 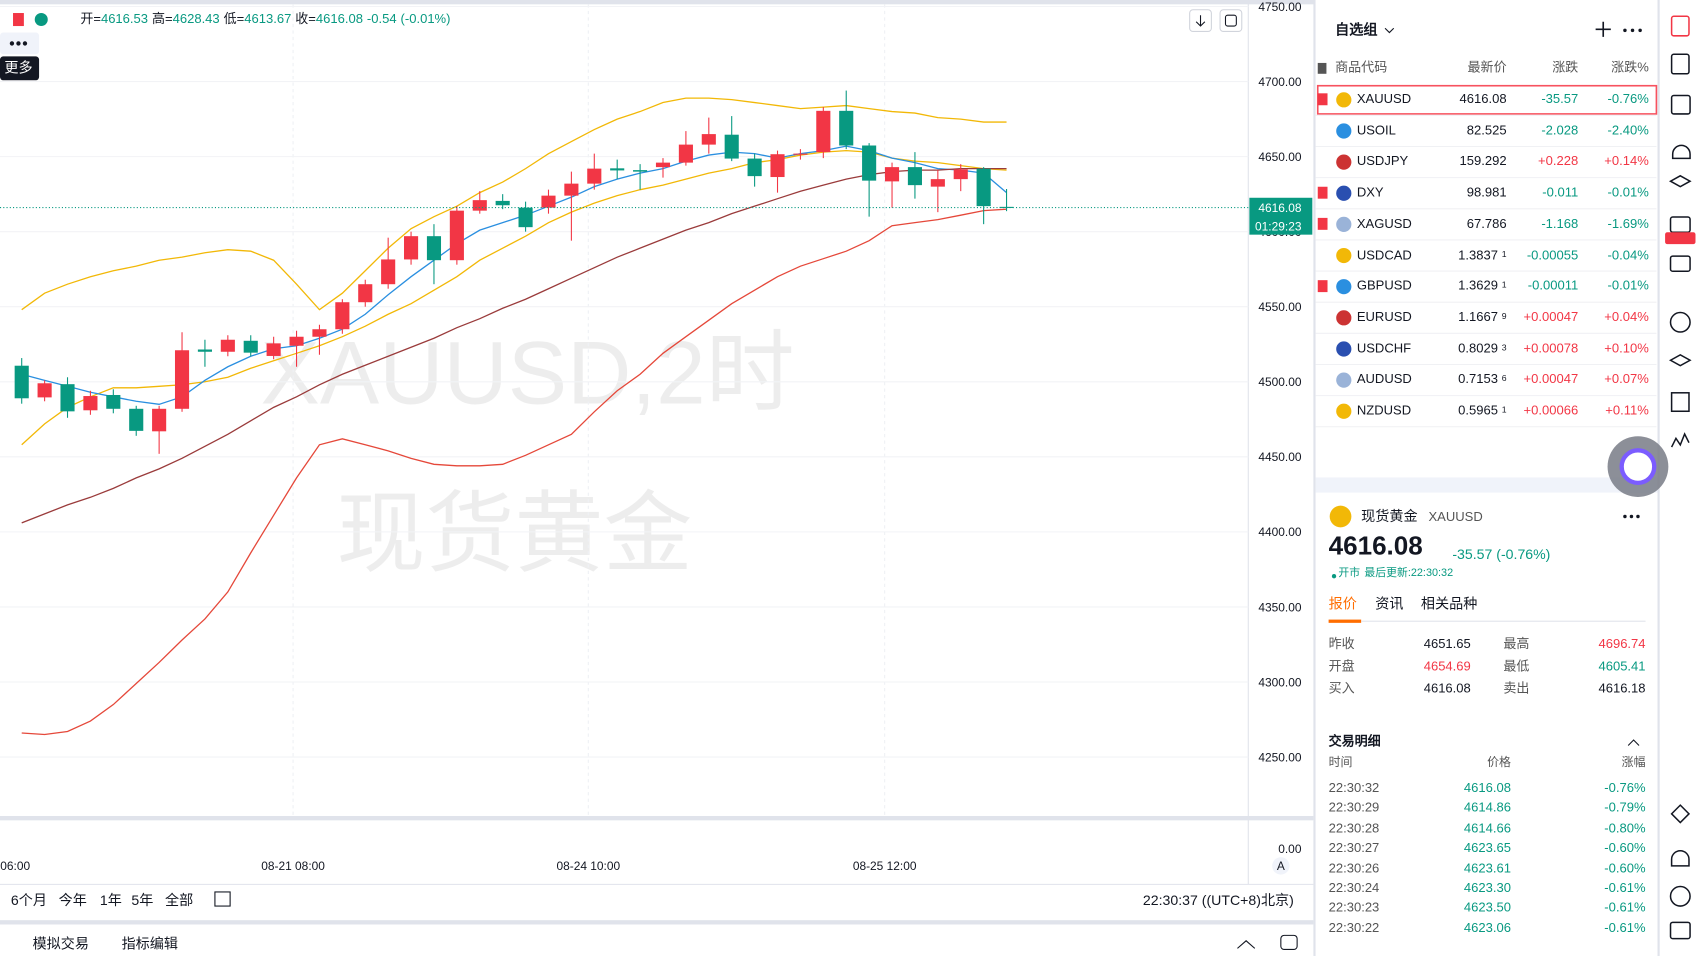 What do you see at coordinates (1370, 192) in the screenshot?
I see `symbol: DXY` at bounding box center [1370, 192].